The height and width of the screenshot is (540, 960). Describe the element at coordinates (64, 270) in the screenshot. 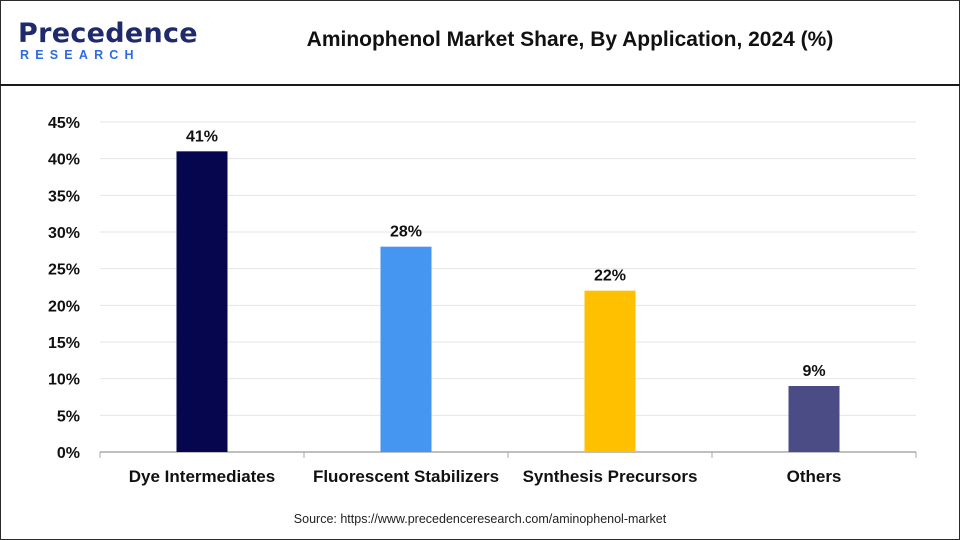

I see `y-tick-label: 25%` at that location.